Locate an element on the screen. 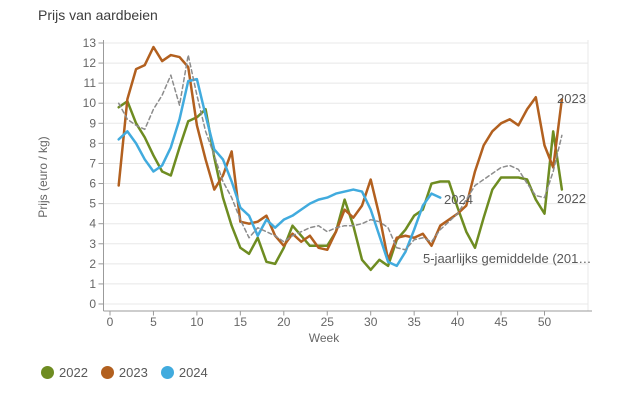 This screenshot has width=626, height=417. series-label-2024: 2024 is located at coordinates (458, 199).